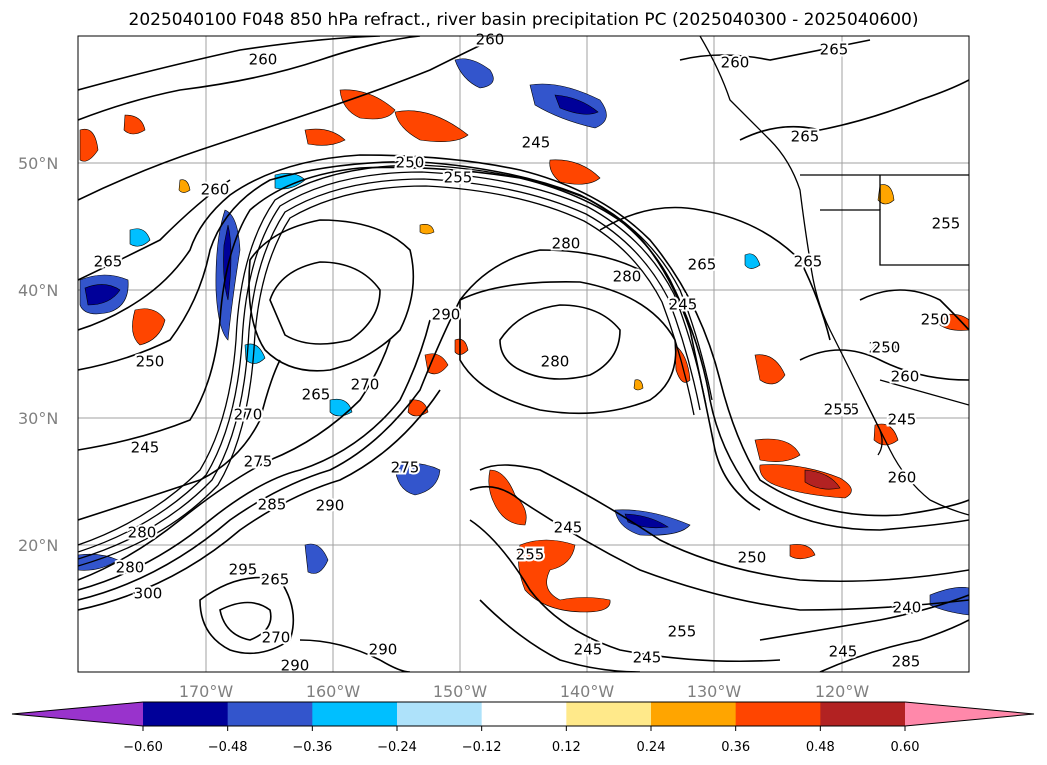  What do you see at coordinates (894, 237) in the screenshot?
I see `border-state` at bounding box center [894, 237].